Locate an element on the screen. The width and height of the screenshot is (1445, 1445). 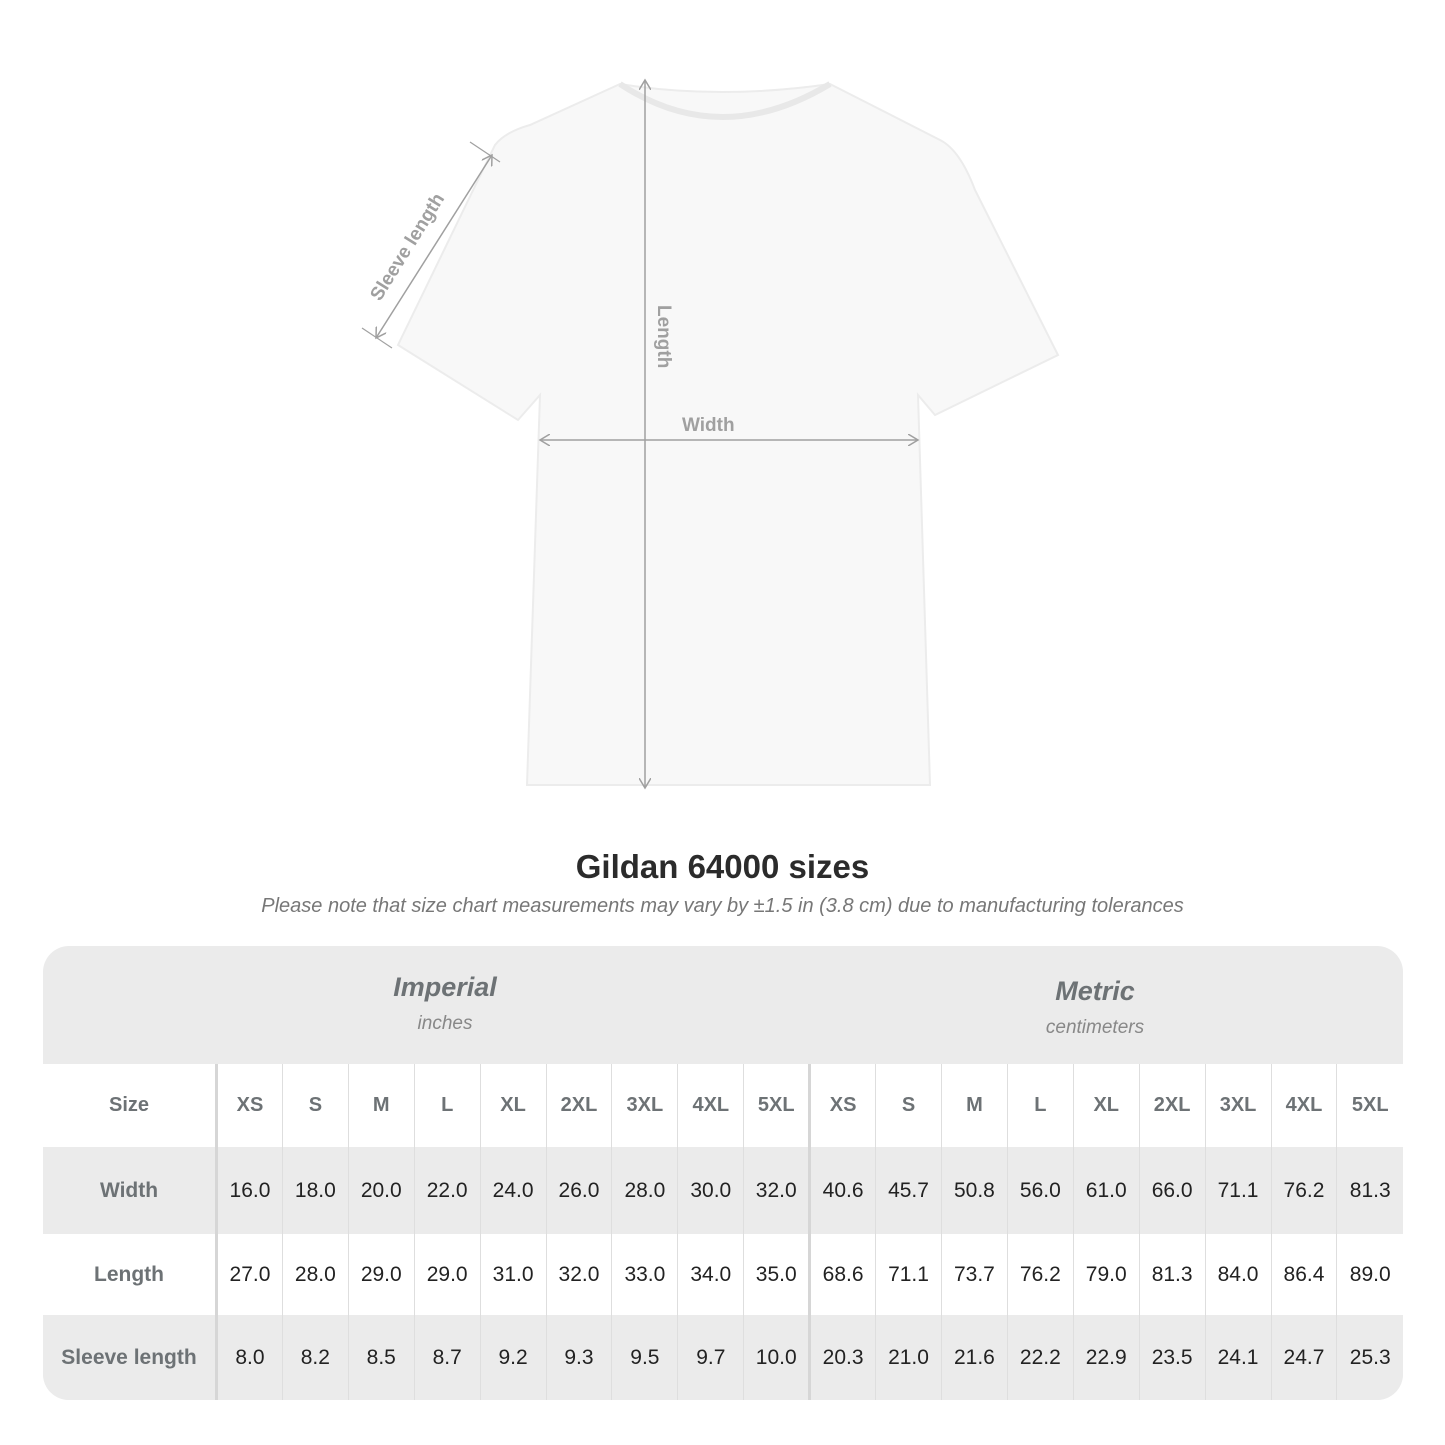
imperial-header: Imperial inches is located at coordinates (445, 1018).